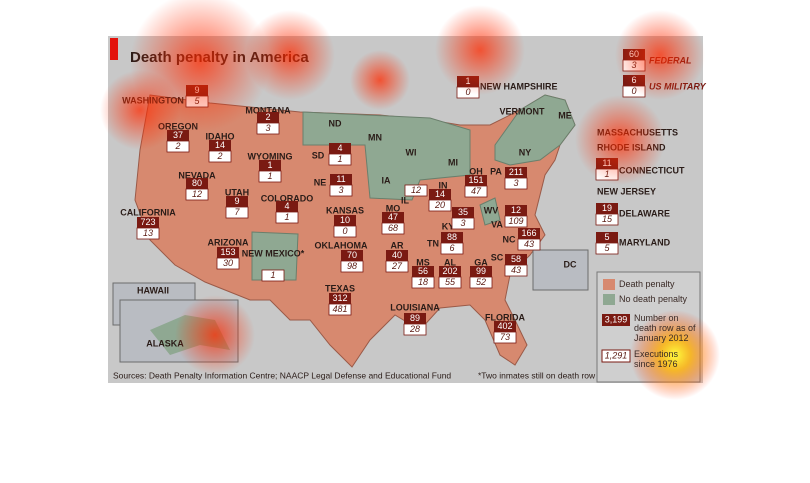 The height and width of the screenshot is (483, 810). Describe the element at coordinates (339, 309) in the screenshot. I see `executions-count: 481` at that location.